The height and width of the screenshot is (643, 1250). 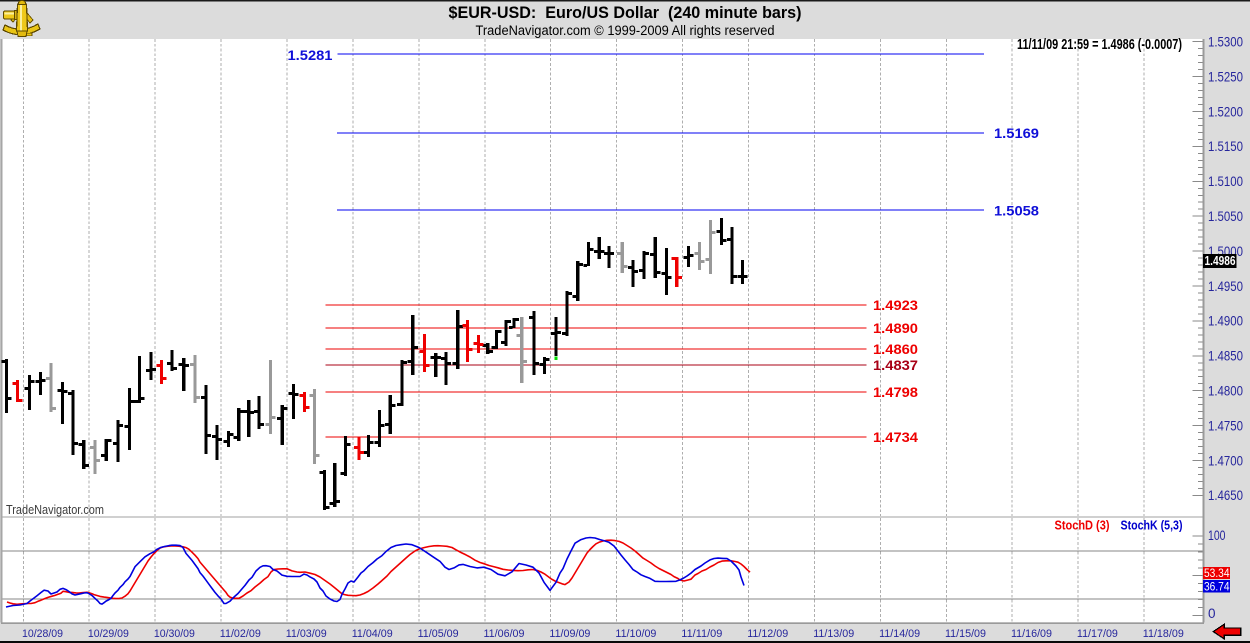 I want to click on svg-text: 100, so click(x=1217, y=535).